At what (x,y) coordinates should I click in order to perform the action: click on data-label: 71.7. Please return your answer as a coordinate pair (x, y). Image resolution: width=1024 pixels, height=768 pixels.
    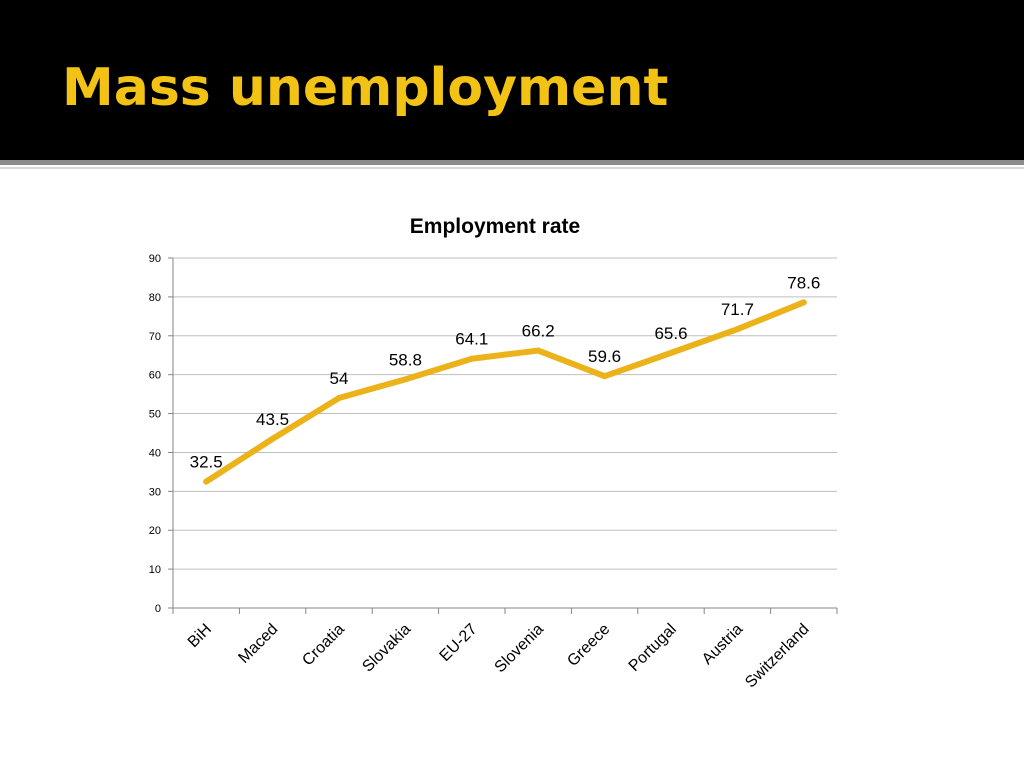
    Looking at the image, I should click on (737, 309).